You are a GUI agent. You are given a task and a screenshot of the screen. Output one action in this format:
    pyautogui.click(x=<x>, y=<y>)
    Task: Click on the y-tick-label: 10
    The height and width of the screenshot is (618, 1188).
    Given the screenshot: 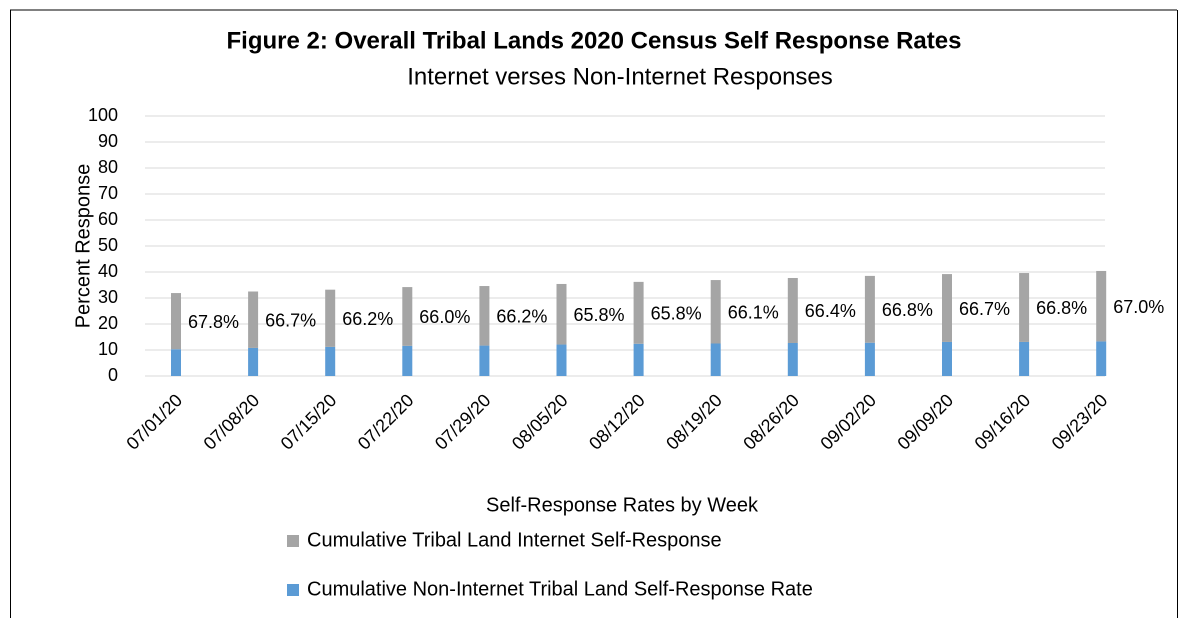 What is the action you would take?
    pyautogui.click(x=108, y=349)
    